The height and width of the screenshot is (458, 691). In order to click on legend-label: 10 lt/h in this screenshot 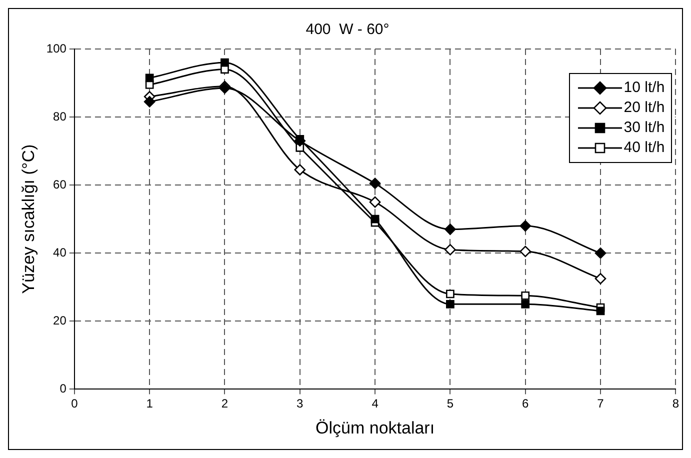, I will do `click(644, 87)`.